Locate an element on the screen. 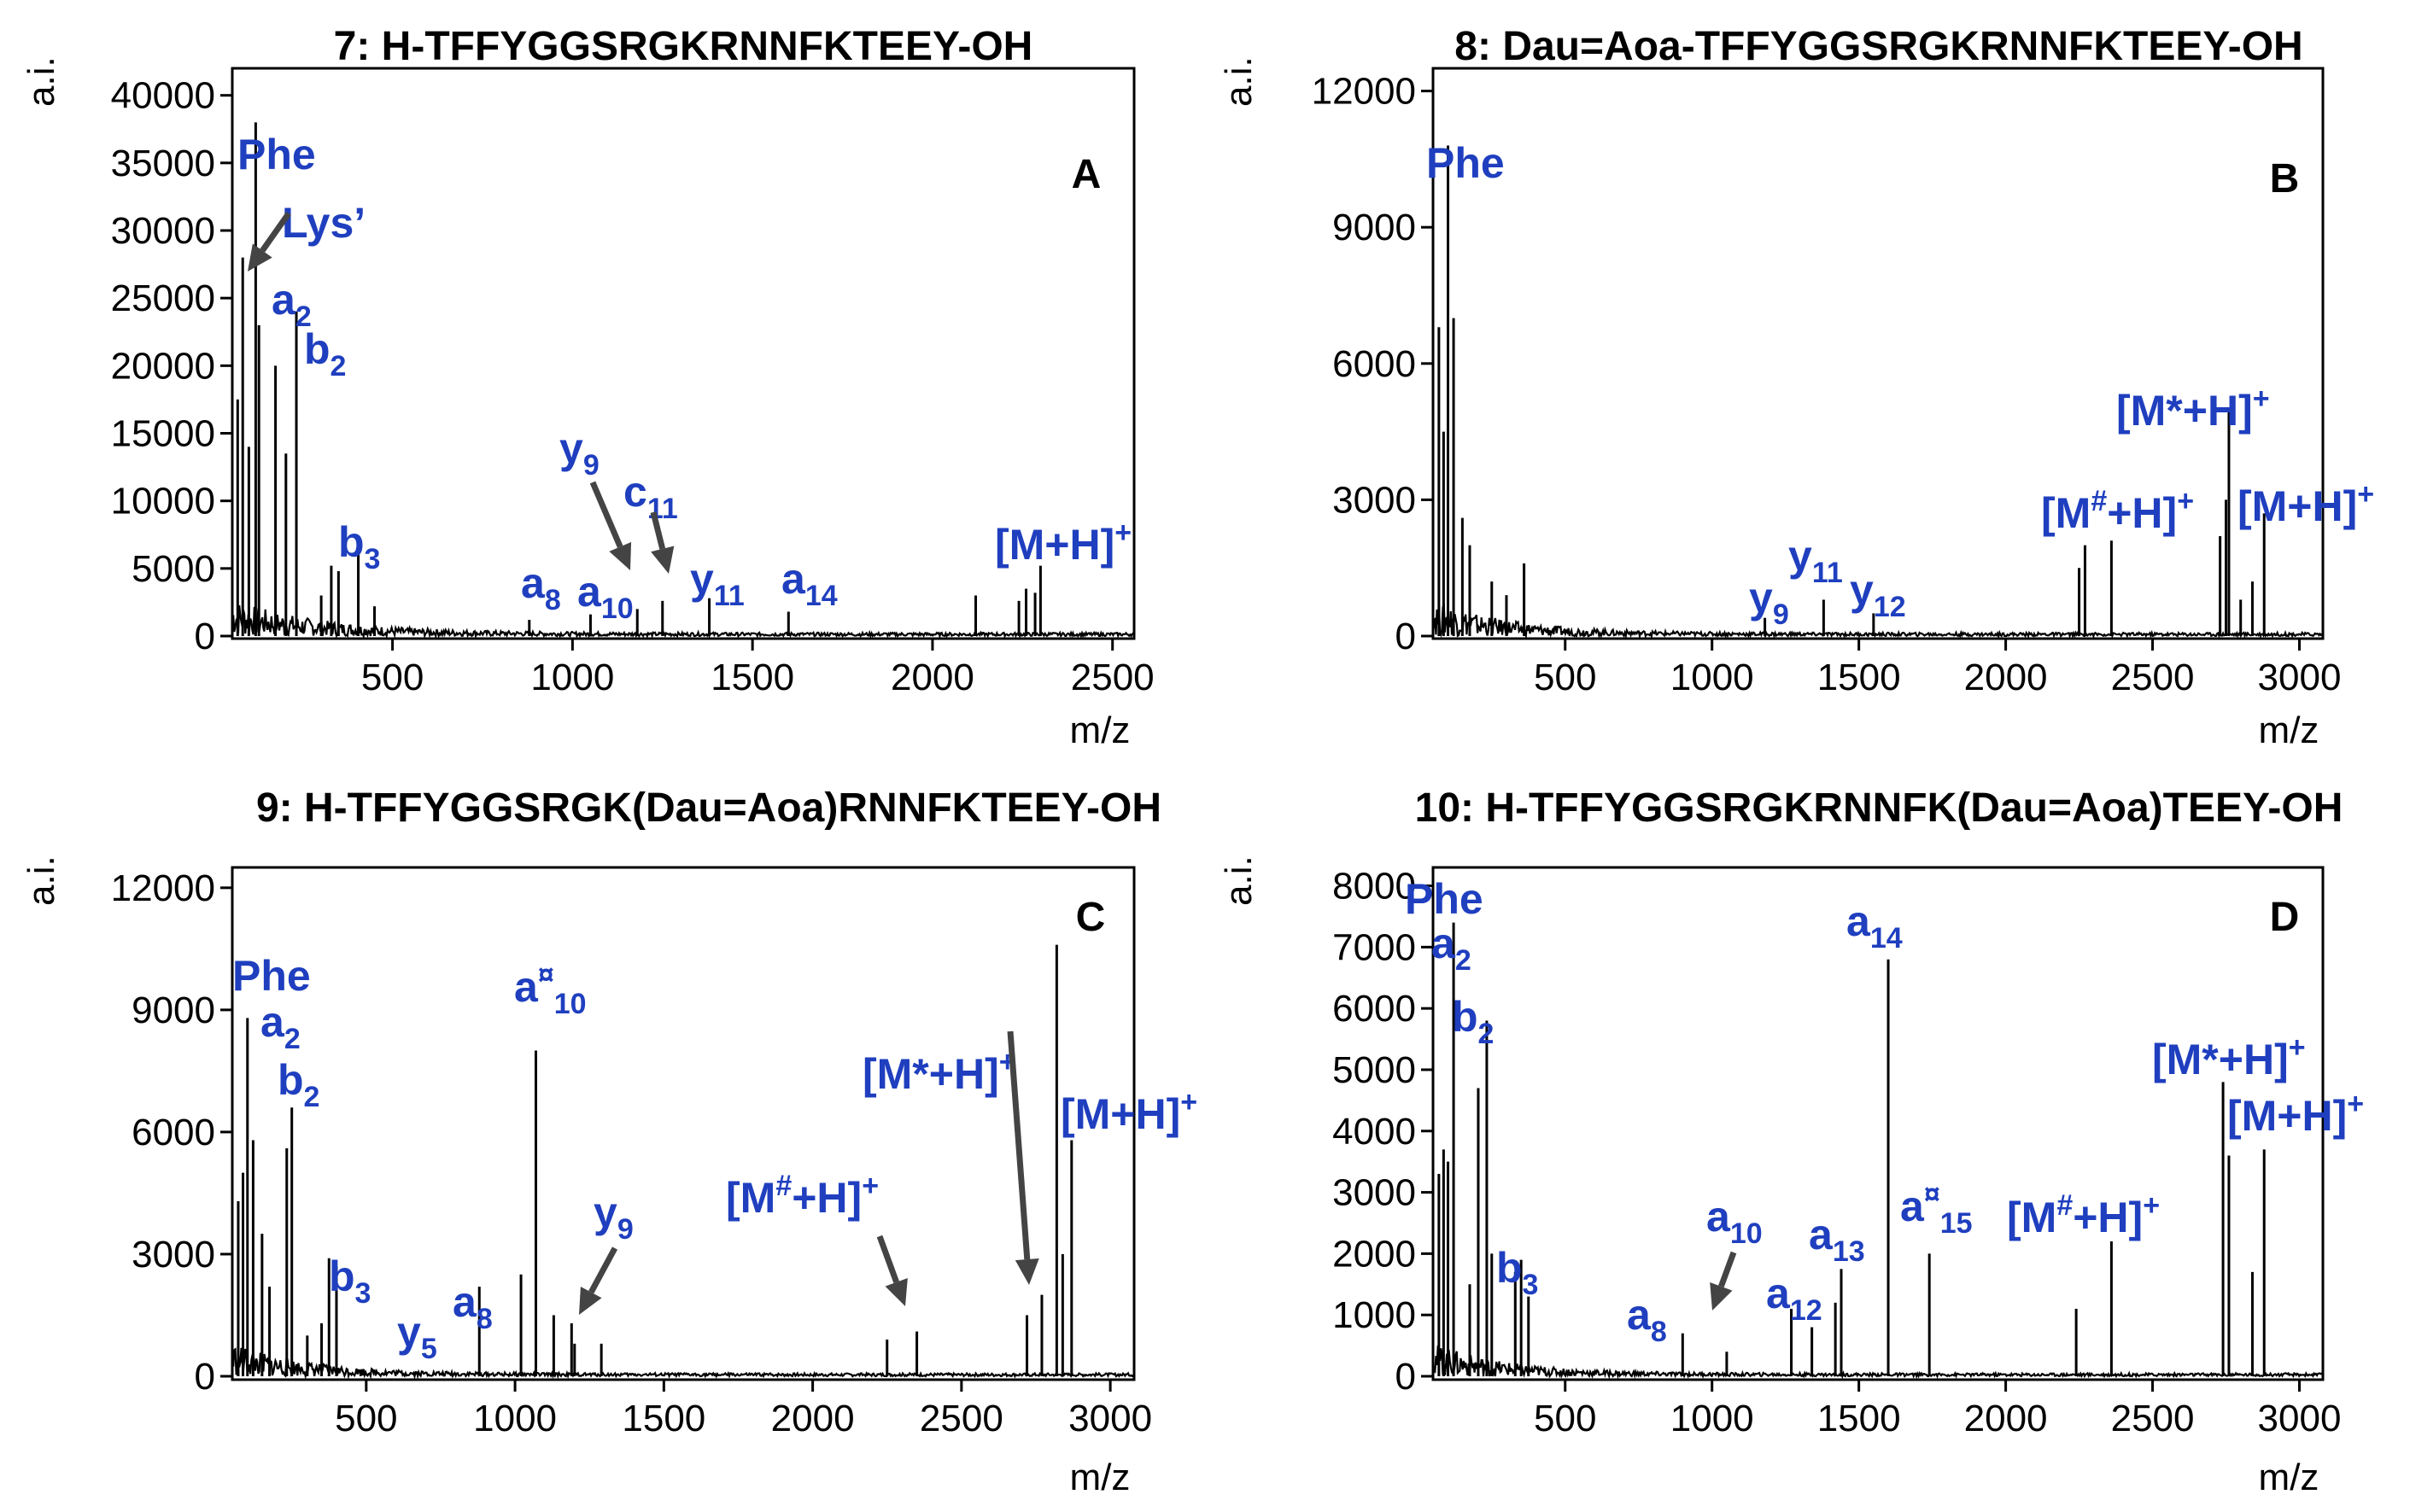  y-tick-label: 30000 is located at coordinates (163, 231).